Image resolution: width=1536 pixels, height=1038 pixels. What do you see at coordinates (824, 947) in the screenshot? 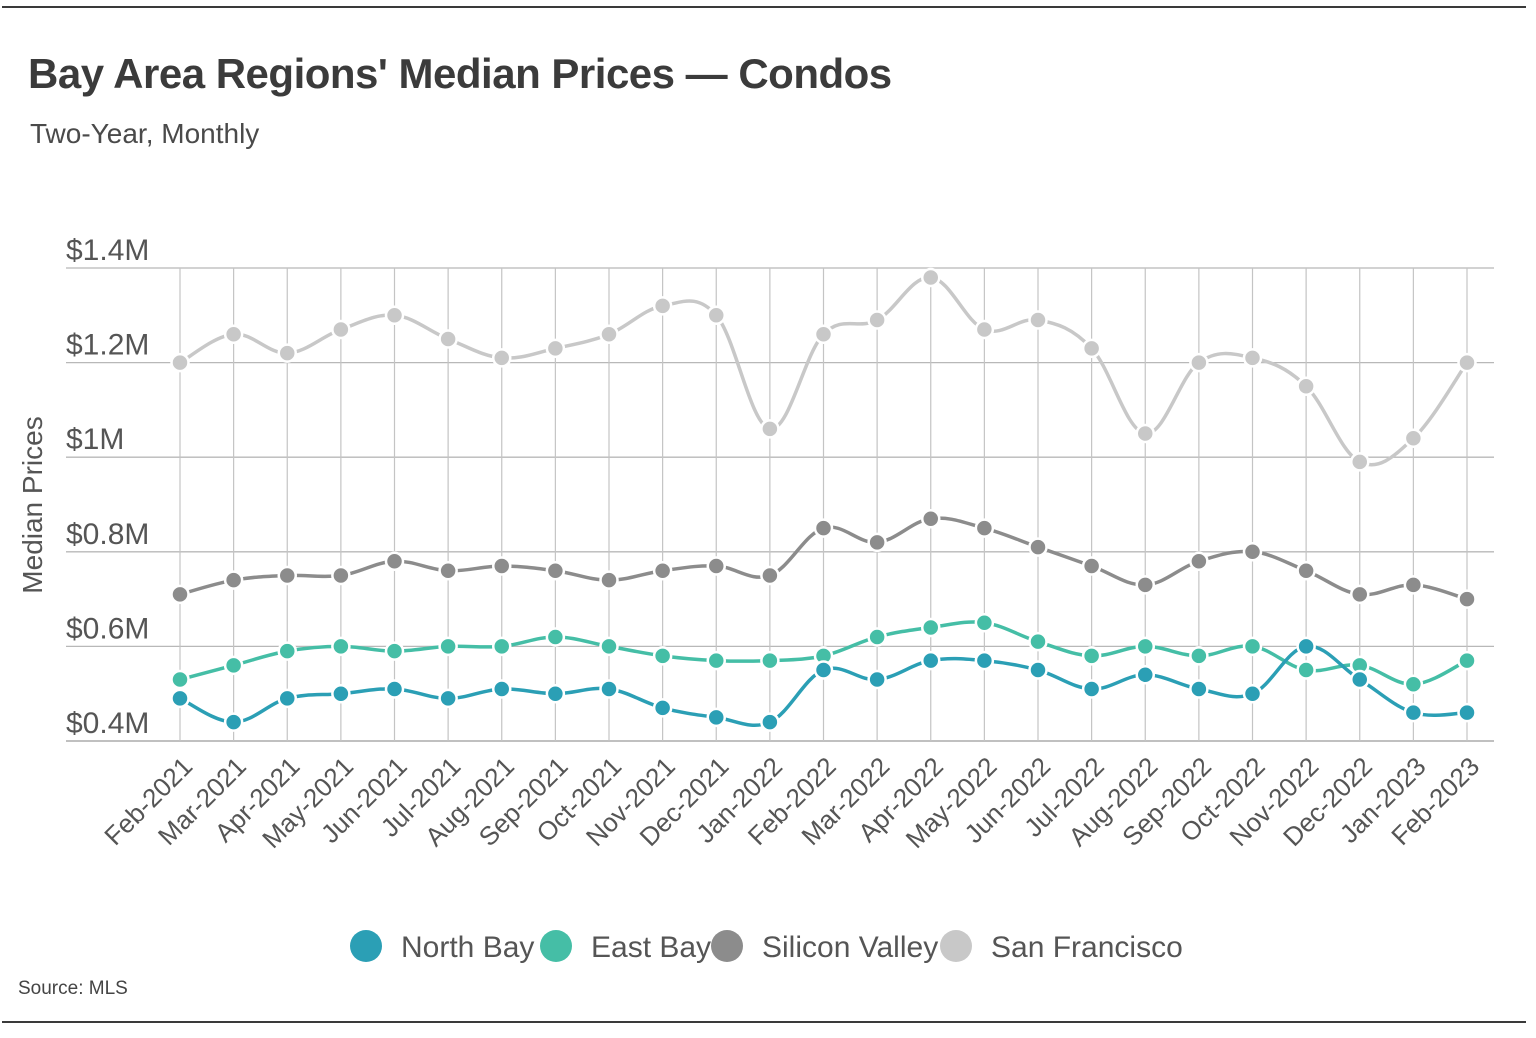
I see `legend-item-silicon-valley: Silicon Valley` at bounding box center [824, 947].